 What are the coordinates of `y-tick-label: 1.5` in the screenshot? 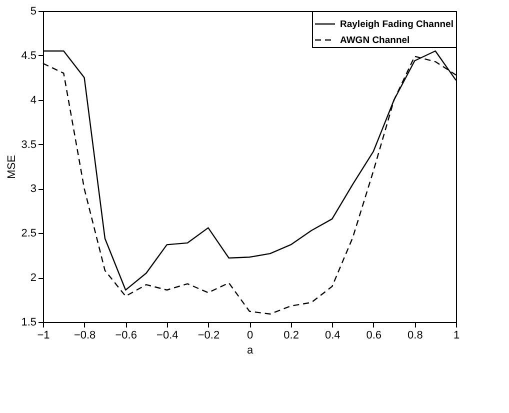 It's located at (28, 322).